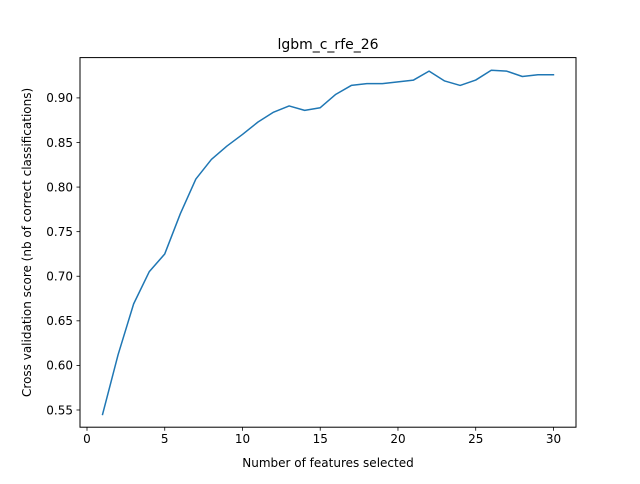 Image resolution: width=640 pixels, height=484 pixels. What do you see at coordinates (59, 366) in the screenshot?
I see `y-tick-label: 0.60` at bounding box center [59, 366].